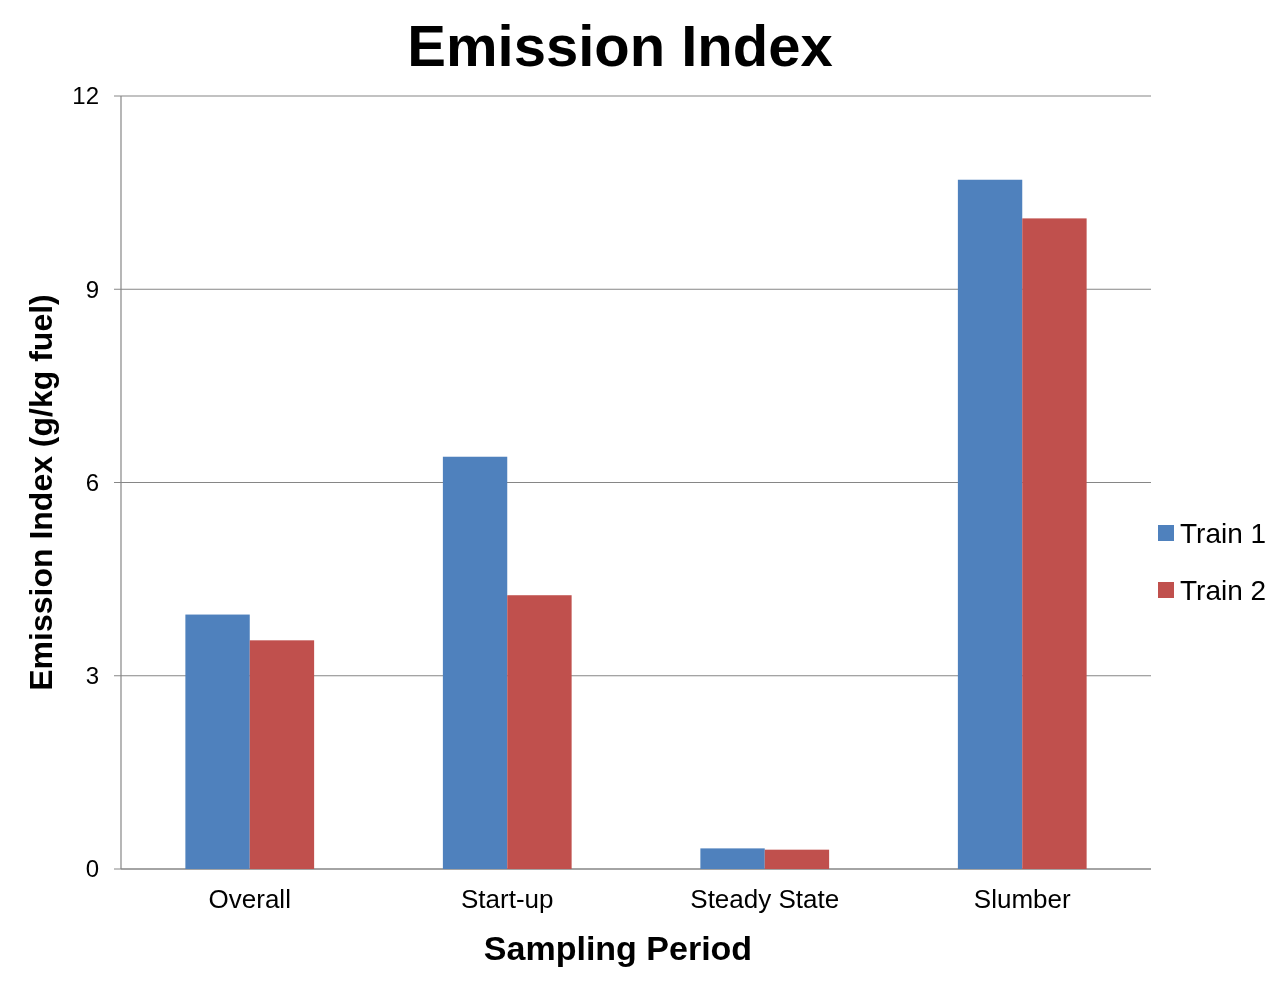  Describe the element at coordinates (92, 289) in the screenshot. I see `y-tick-label: 9` at that location.